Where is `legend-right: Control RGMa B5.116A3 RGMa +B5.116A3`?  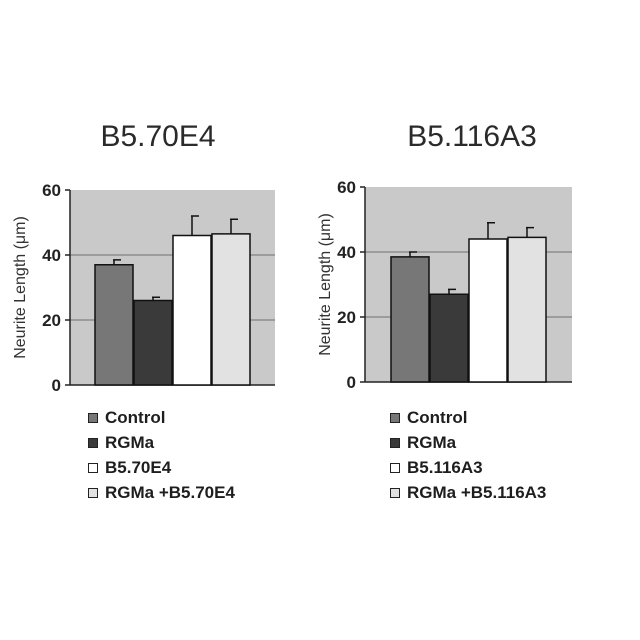 legend-right: Control RGMa B5.116A3 RGMa +B5.116A3 is located at coordinates (468, 455).